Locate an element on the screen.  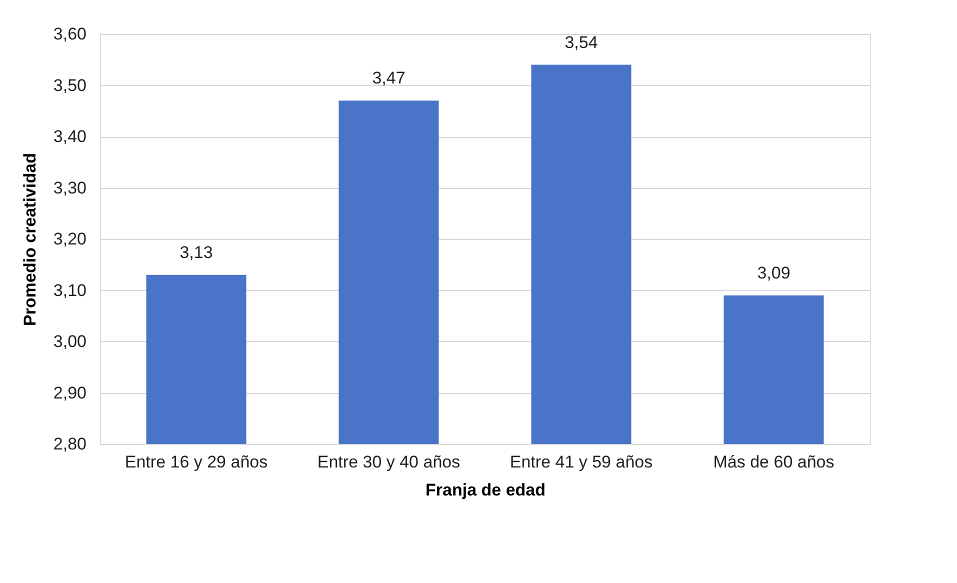
data-label: 3,47 is located at coordinates (389, 78).